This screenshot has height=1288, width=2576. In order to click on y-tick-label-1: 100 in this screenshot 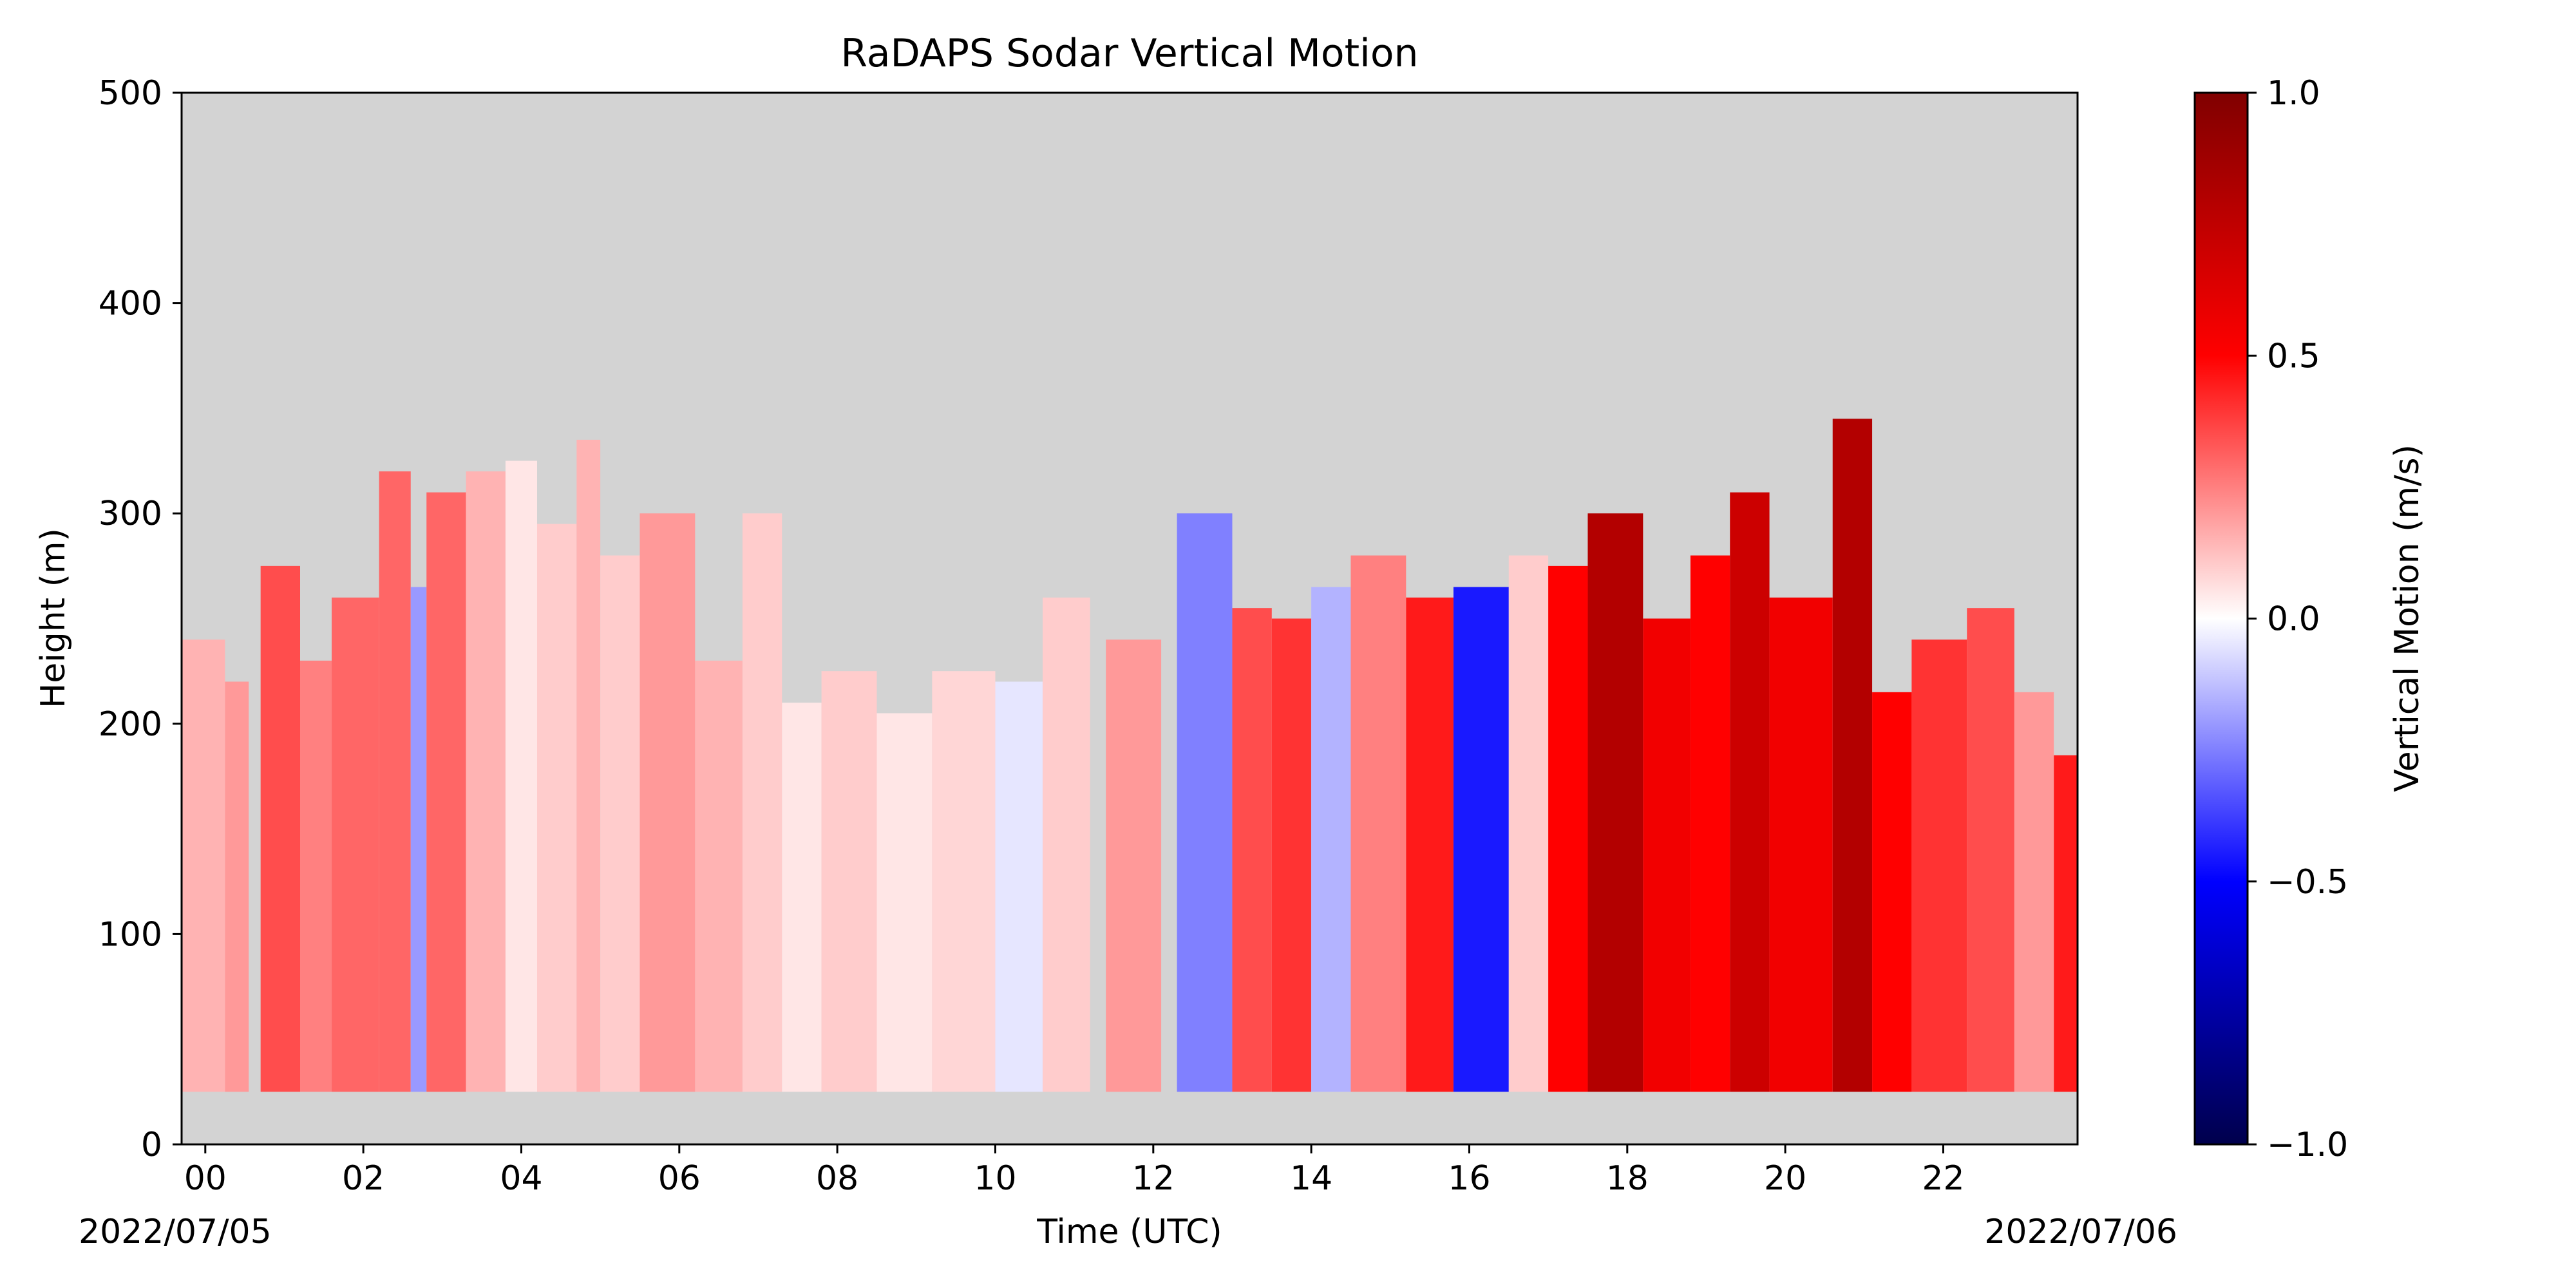, I will do `click(130, 935)`.